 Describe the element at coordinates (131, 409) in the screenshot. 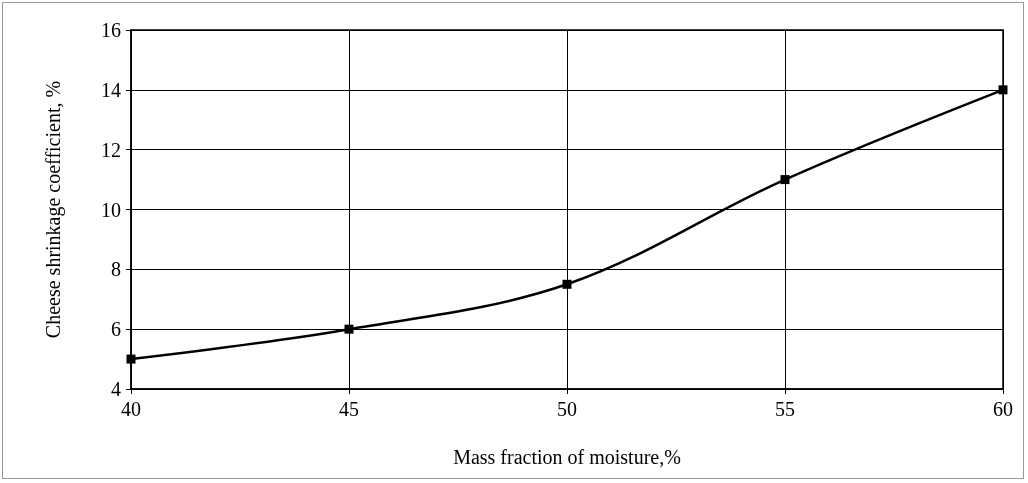

I see `x-tick-label: 40` at that location.